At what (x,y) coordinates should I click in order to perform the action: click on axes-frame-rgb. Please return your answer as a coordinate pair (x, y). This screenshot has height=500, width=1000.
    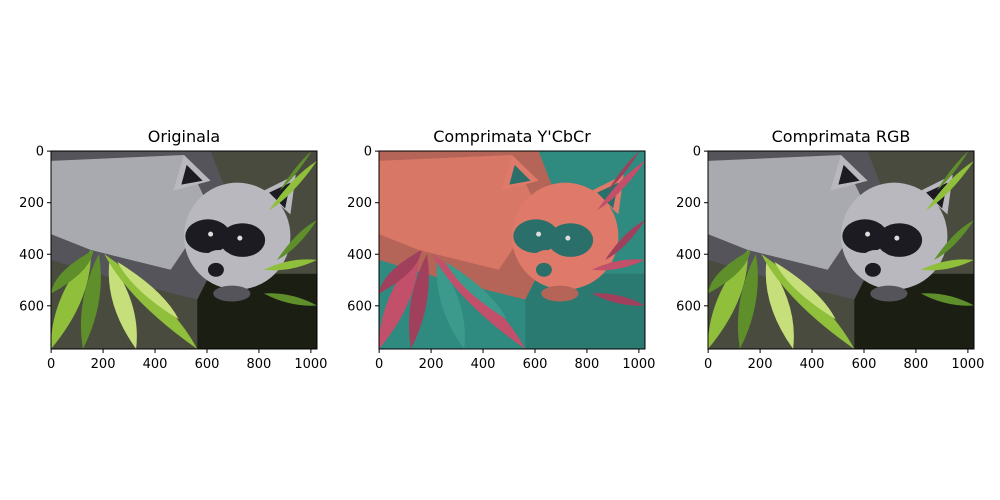
    Looking at the image, I should click on (841, 250).